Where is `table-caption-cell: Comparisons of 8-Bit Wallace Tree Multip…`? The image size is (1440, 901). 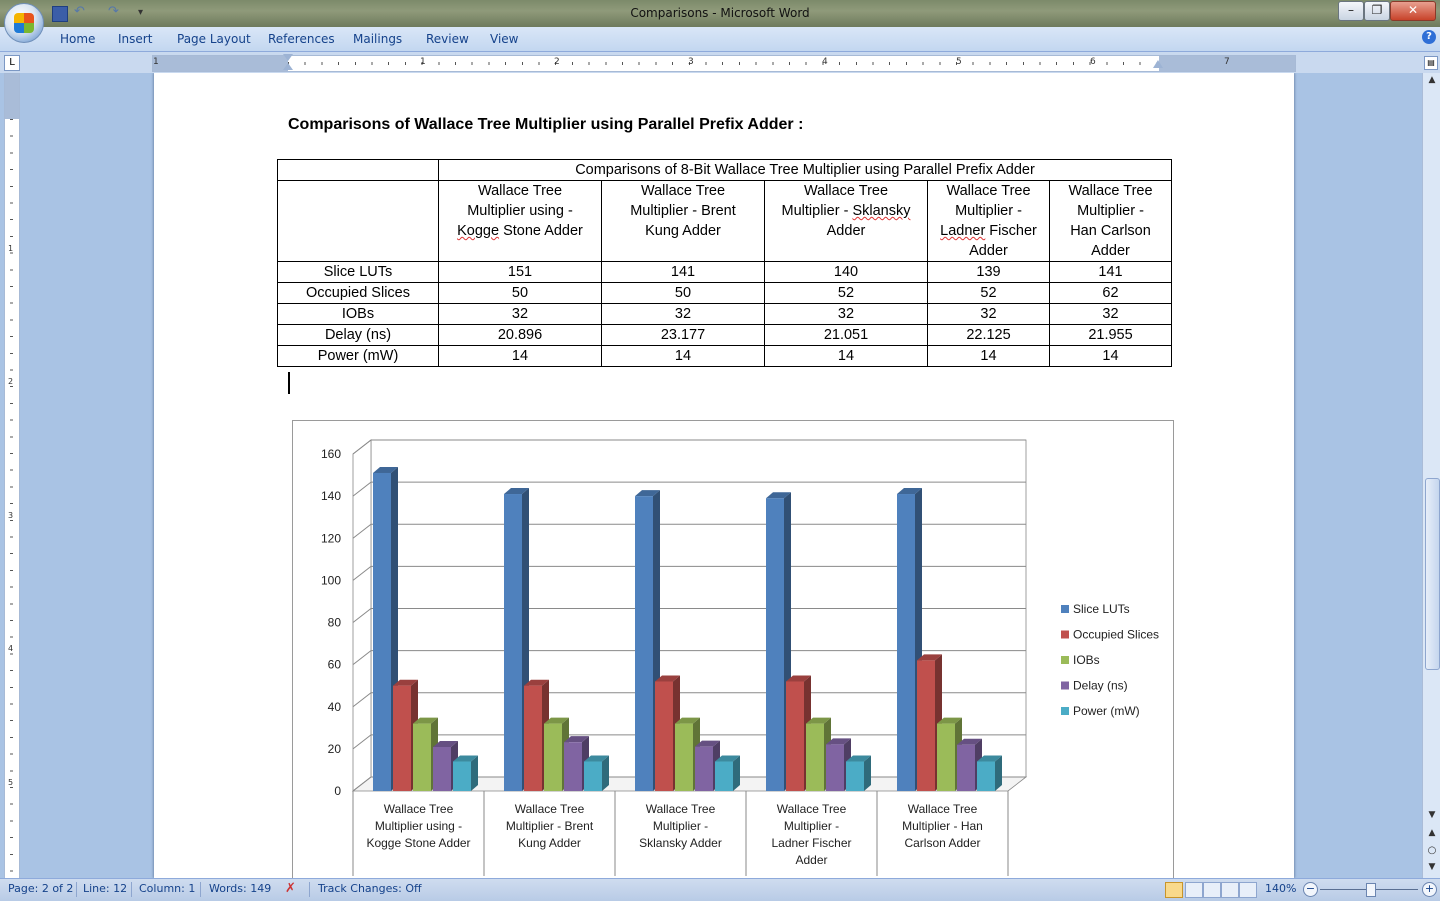 table-caption-cell: Comparisons of 8-Bit Wallace Tree Multip… is located at coordinates (805, 170).